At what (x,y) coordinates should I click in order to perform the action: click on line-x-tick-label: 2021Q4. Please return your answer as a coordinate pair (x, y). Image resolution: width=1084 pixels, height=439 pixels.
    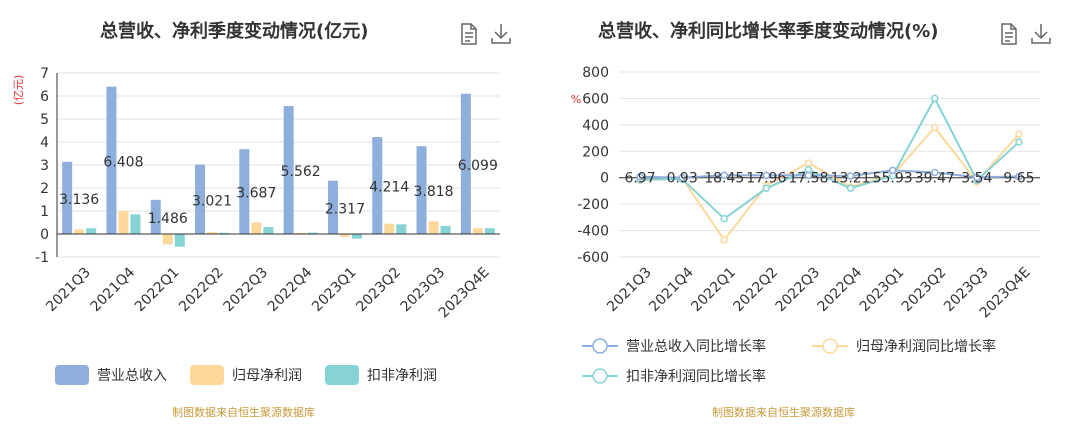
    Looking at the image, I should click on (671, 289).